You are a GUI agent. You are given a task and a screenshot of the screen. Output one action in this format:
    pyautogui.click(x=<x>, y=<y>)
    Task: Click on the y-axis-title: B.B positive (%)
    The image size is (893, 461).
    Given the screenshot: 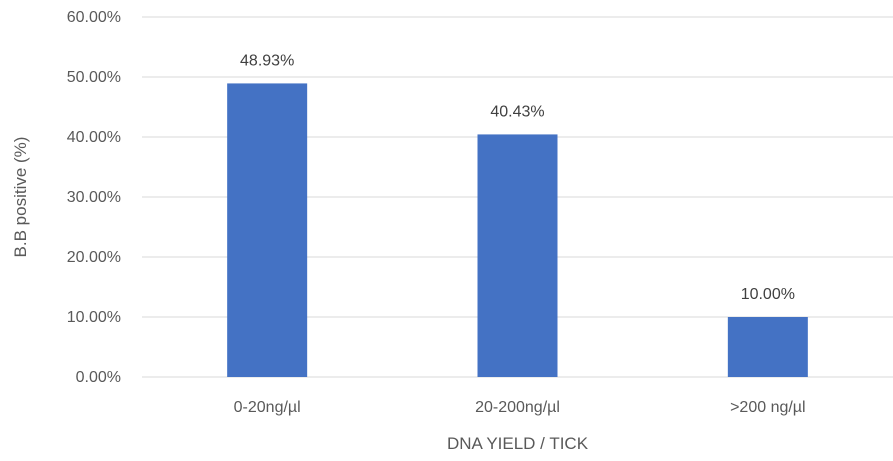 What is the action you would take?
    pyautogui.click(x=20, y=197)
    